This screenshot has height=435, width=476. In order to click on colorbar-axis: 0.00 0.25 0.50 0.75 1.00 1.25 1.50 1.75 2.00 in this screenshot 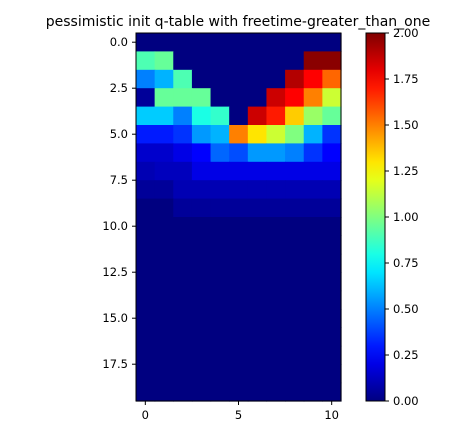, I will do `click(402, 217)`.